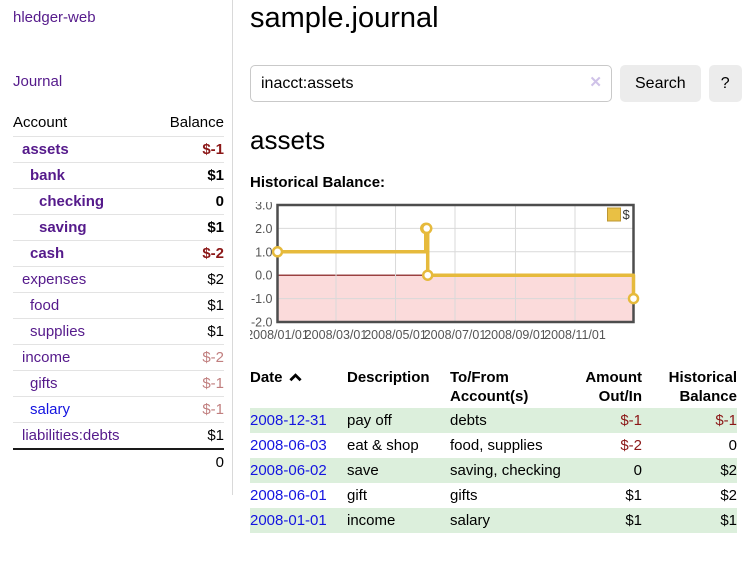 The height and width of the screenshot is (582, 742). I want to click on transaction-balance: $-1, so click(726, 421).